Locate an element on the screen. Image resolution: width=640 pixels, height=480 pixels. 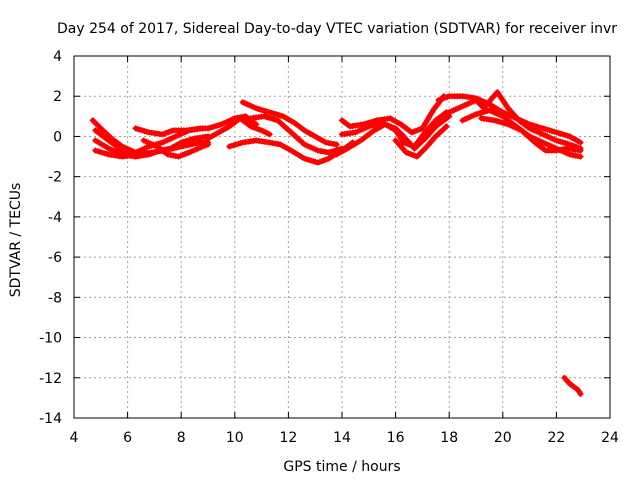
x-tick-label: 14 is located at coordinates (342, 438).